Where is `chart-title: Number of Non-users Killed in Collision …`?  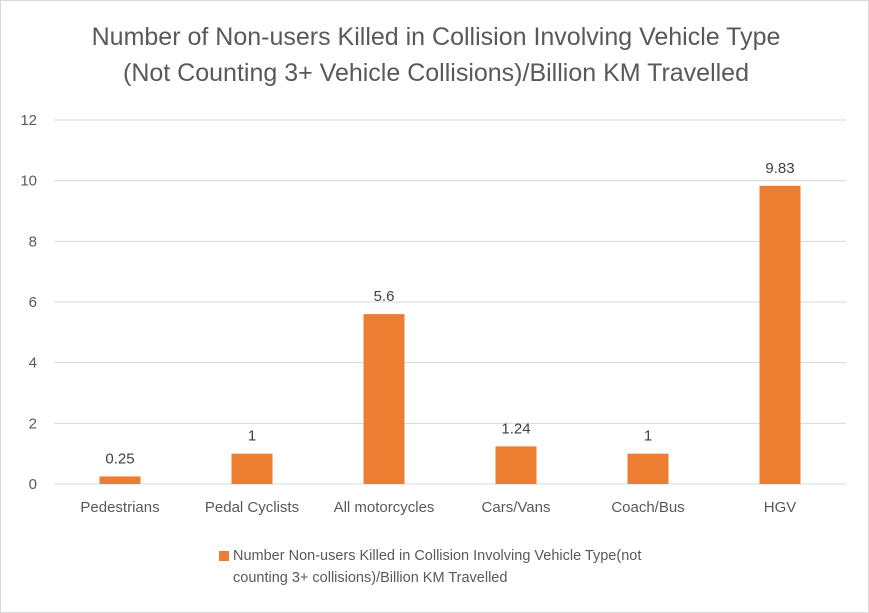 chart-title: Number of Non-users Killed in Collision … is located at coordinates (436, 55).